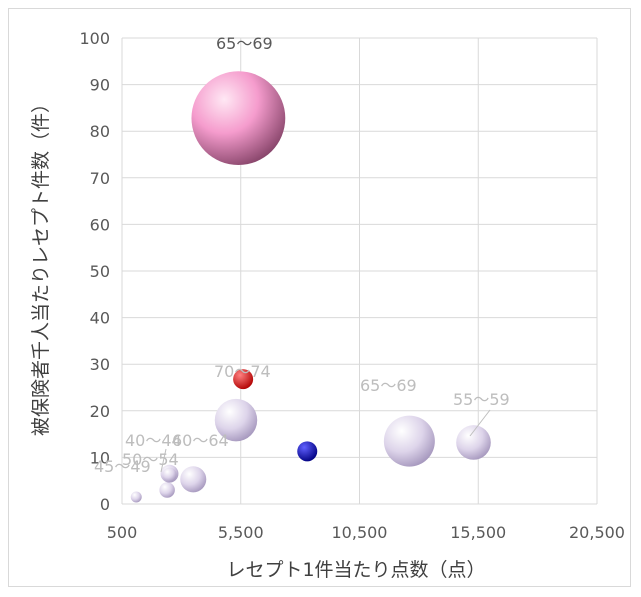 Image resolution: width=641 pixels, height=597 pixels. What do you see at coordinates (241, 532) in the screenshot?
I see `x-tick-label: 5,500` at bounding box center [241, 532].